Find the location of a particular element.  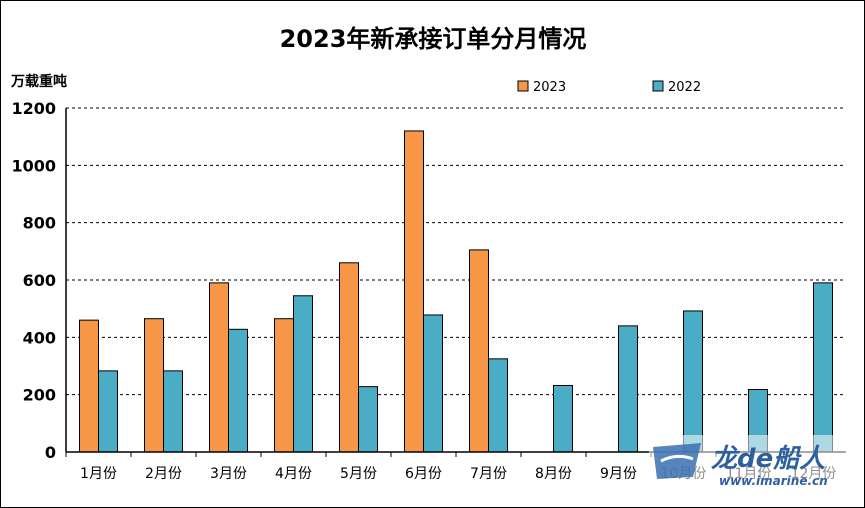

x-tick-label: 3月份 is located at coordinates (228, 474).